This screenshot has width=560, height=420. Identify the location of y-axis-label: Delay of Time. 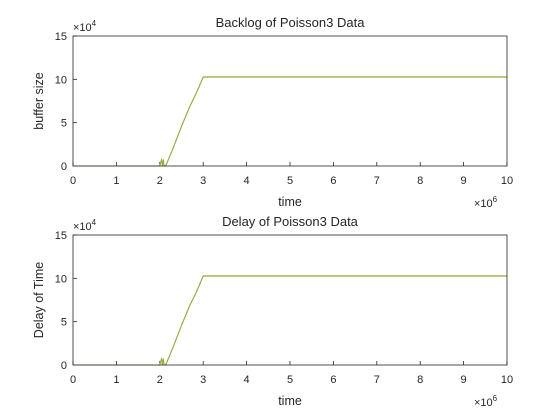
(39, 300).